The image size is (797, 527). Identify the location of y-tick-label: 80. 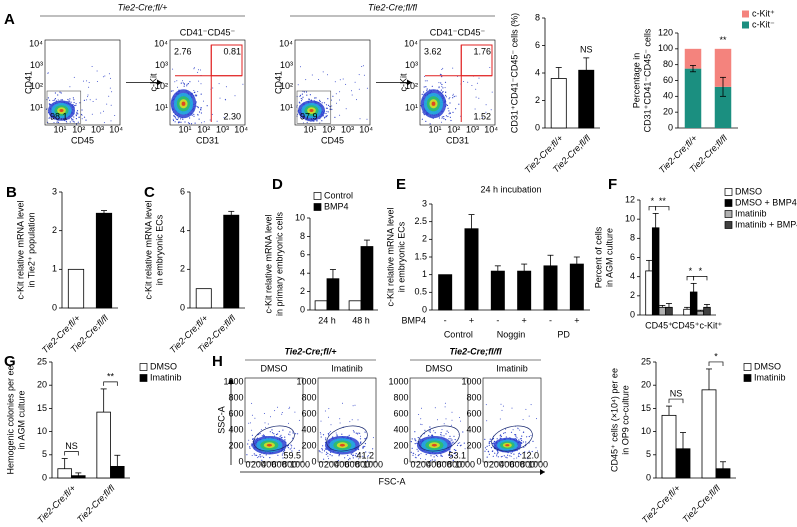
(668, 64).